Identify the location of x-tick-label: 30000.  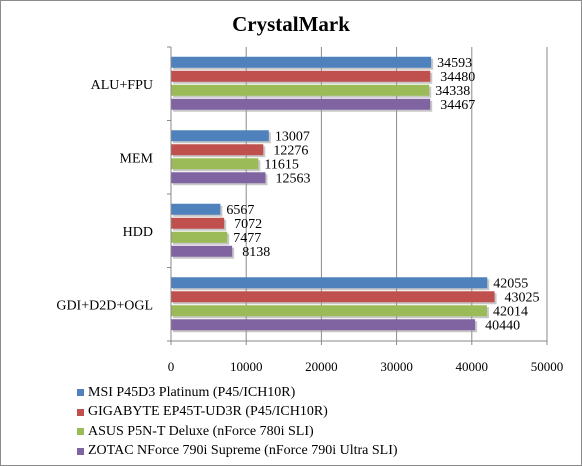
(396, 366).